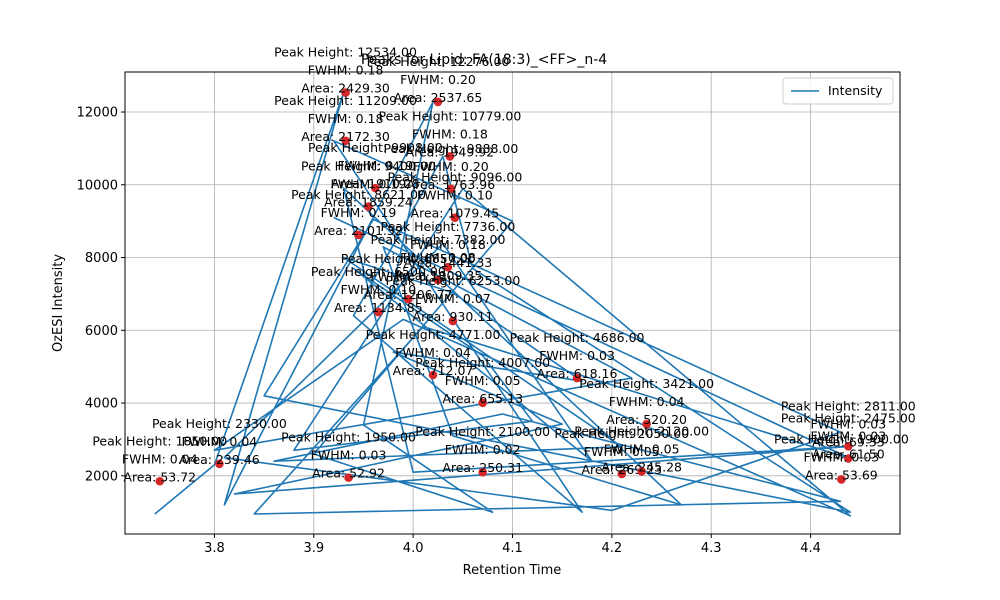  I want to click on peak-fwhm-label: FWHM: 0.07, so click(453, 298).